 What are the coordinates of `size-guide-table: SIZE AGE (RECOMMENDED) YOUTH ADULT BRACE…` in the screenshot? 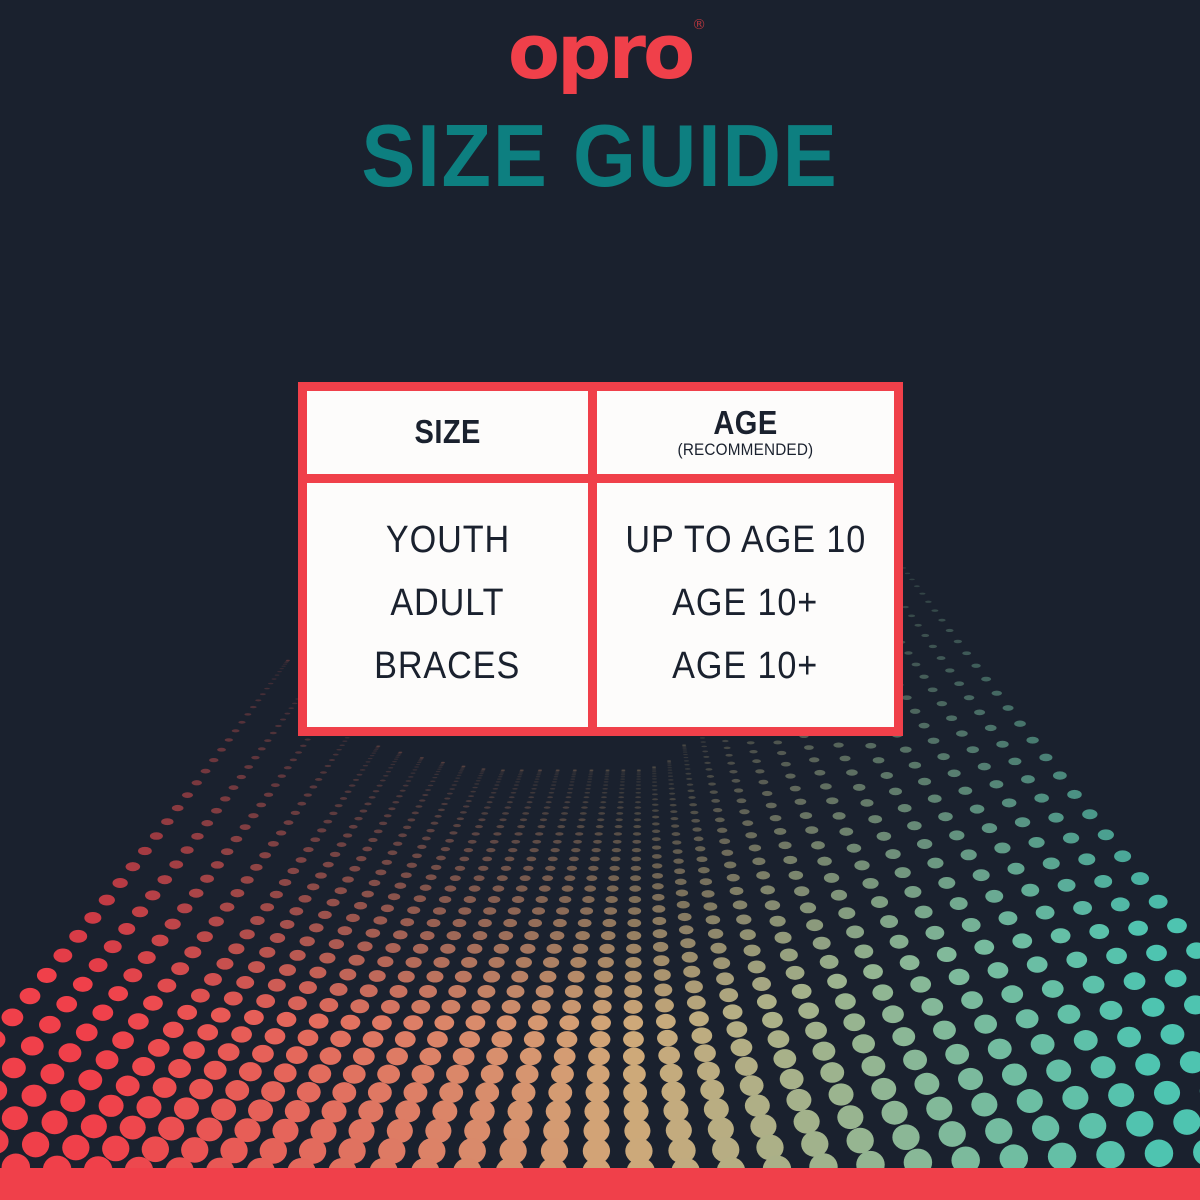 It's located at (600, 559).